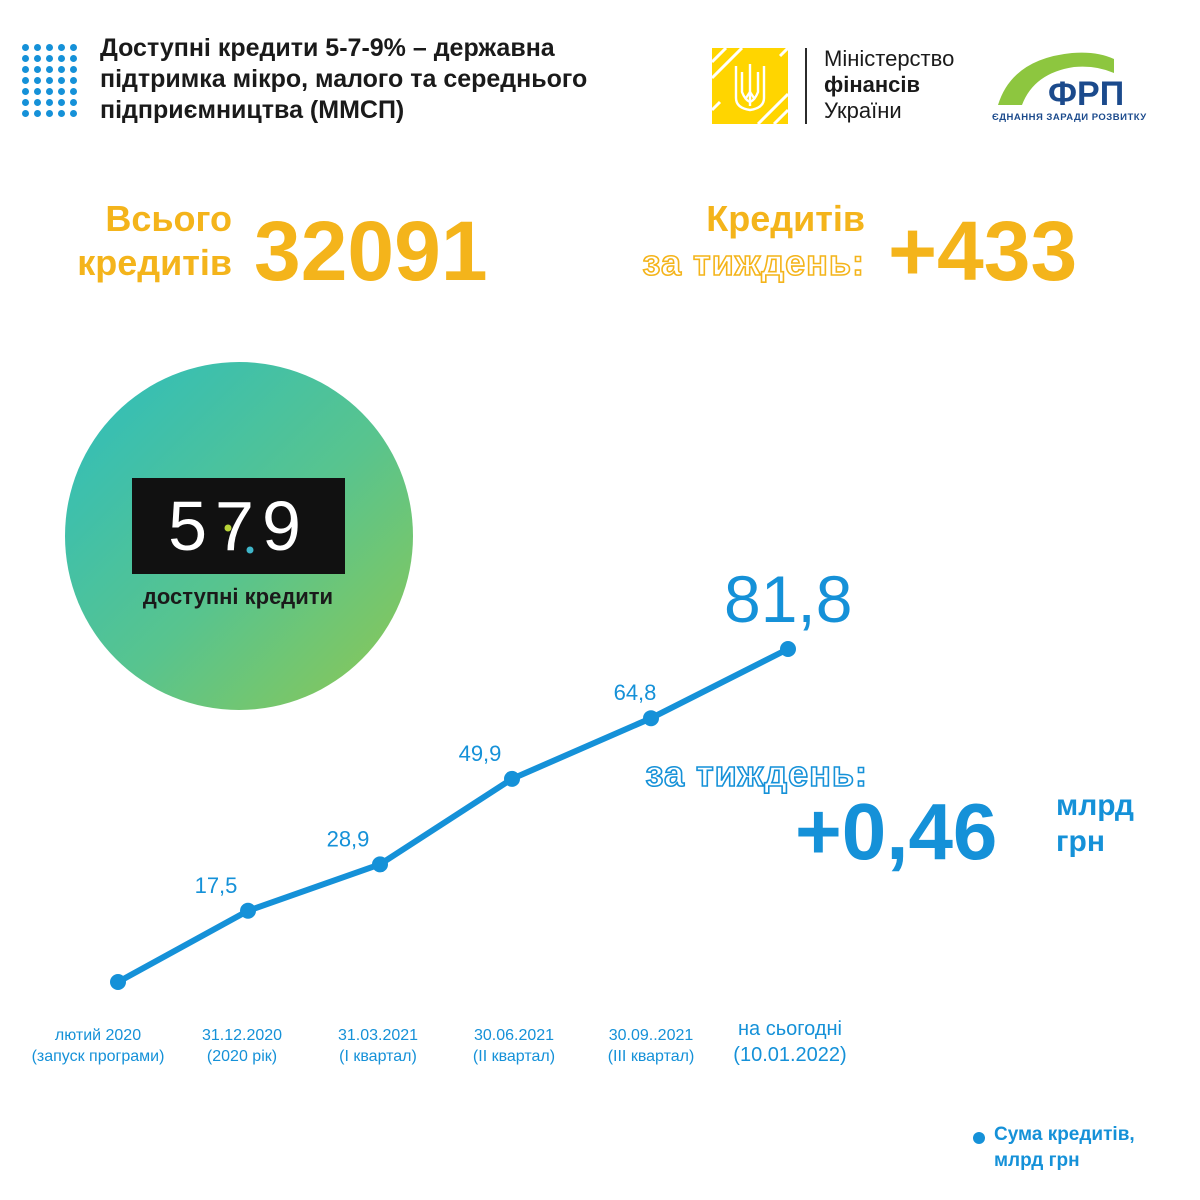 This screenshot has height=1200, width=1200. What do you see at coordinates (790, 1029) in the screenshot?
I see `x-tick-label: на сьогодні` at bounding box center [790, 1029].